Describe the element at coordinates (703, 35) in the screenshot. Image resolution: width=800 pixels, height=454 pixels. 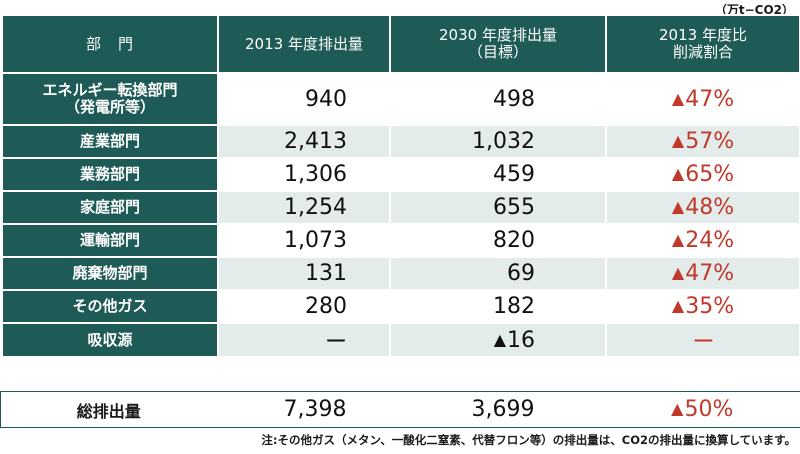
I see `header-reduction-line1: 2013 年度比` at that location.